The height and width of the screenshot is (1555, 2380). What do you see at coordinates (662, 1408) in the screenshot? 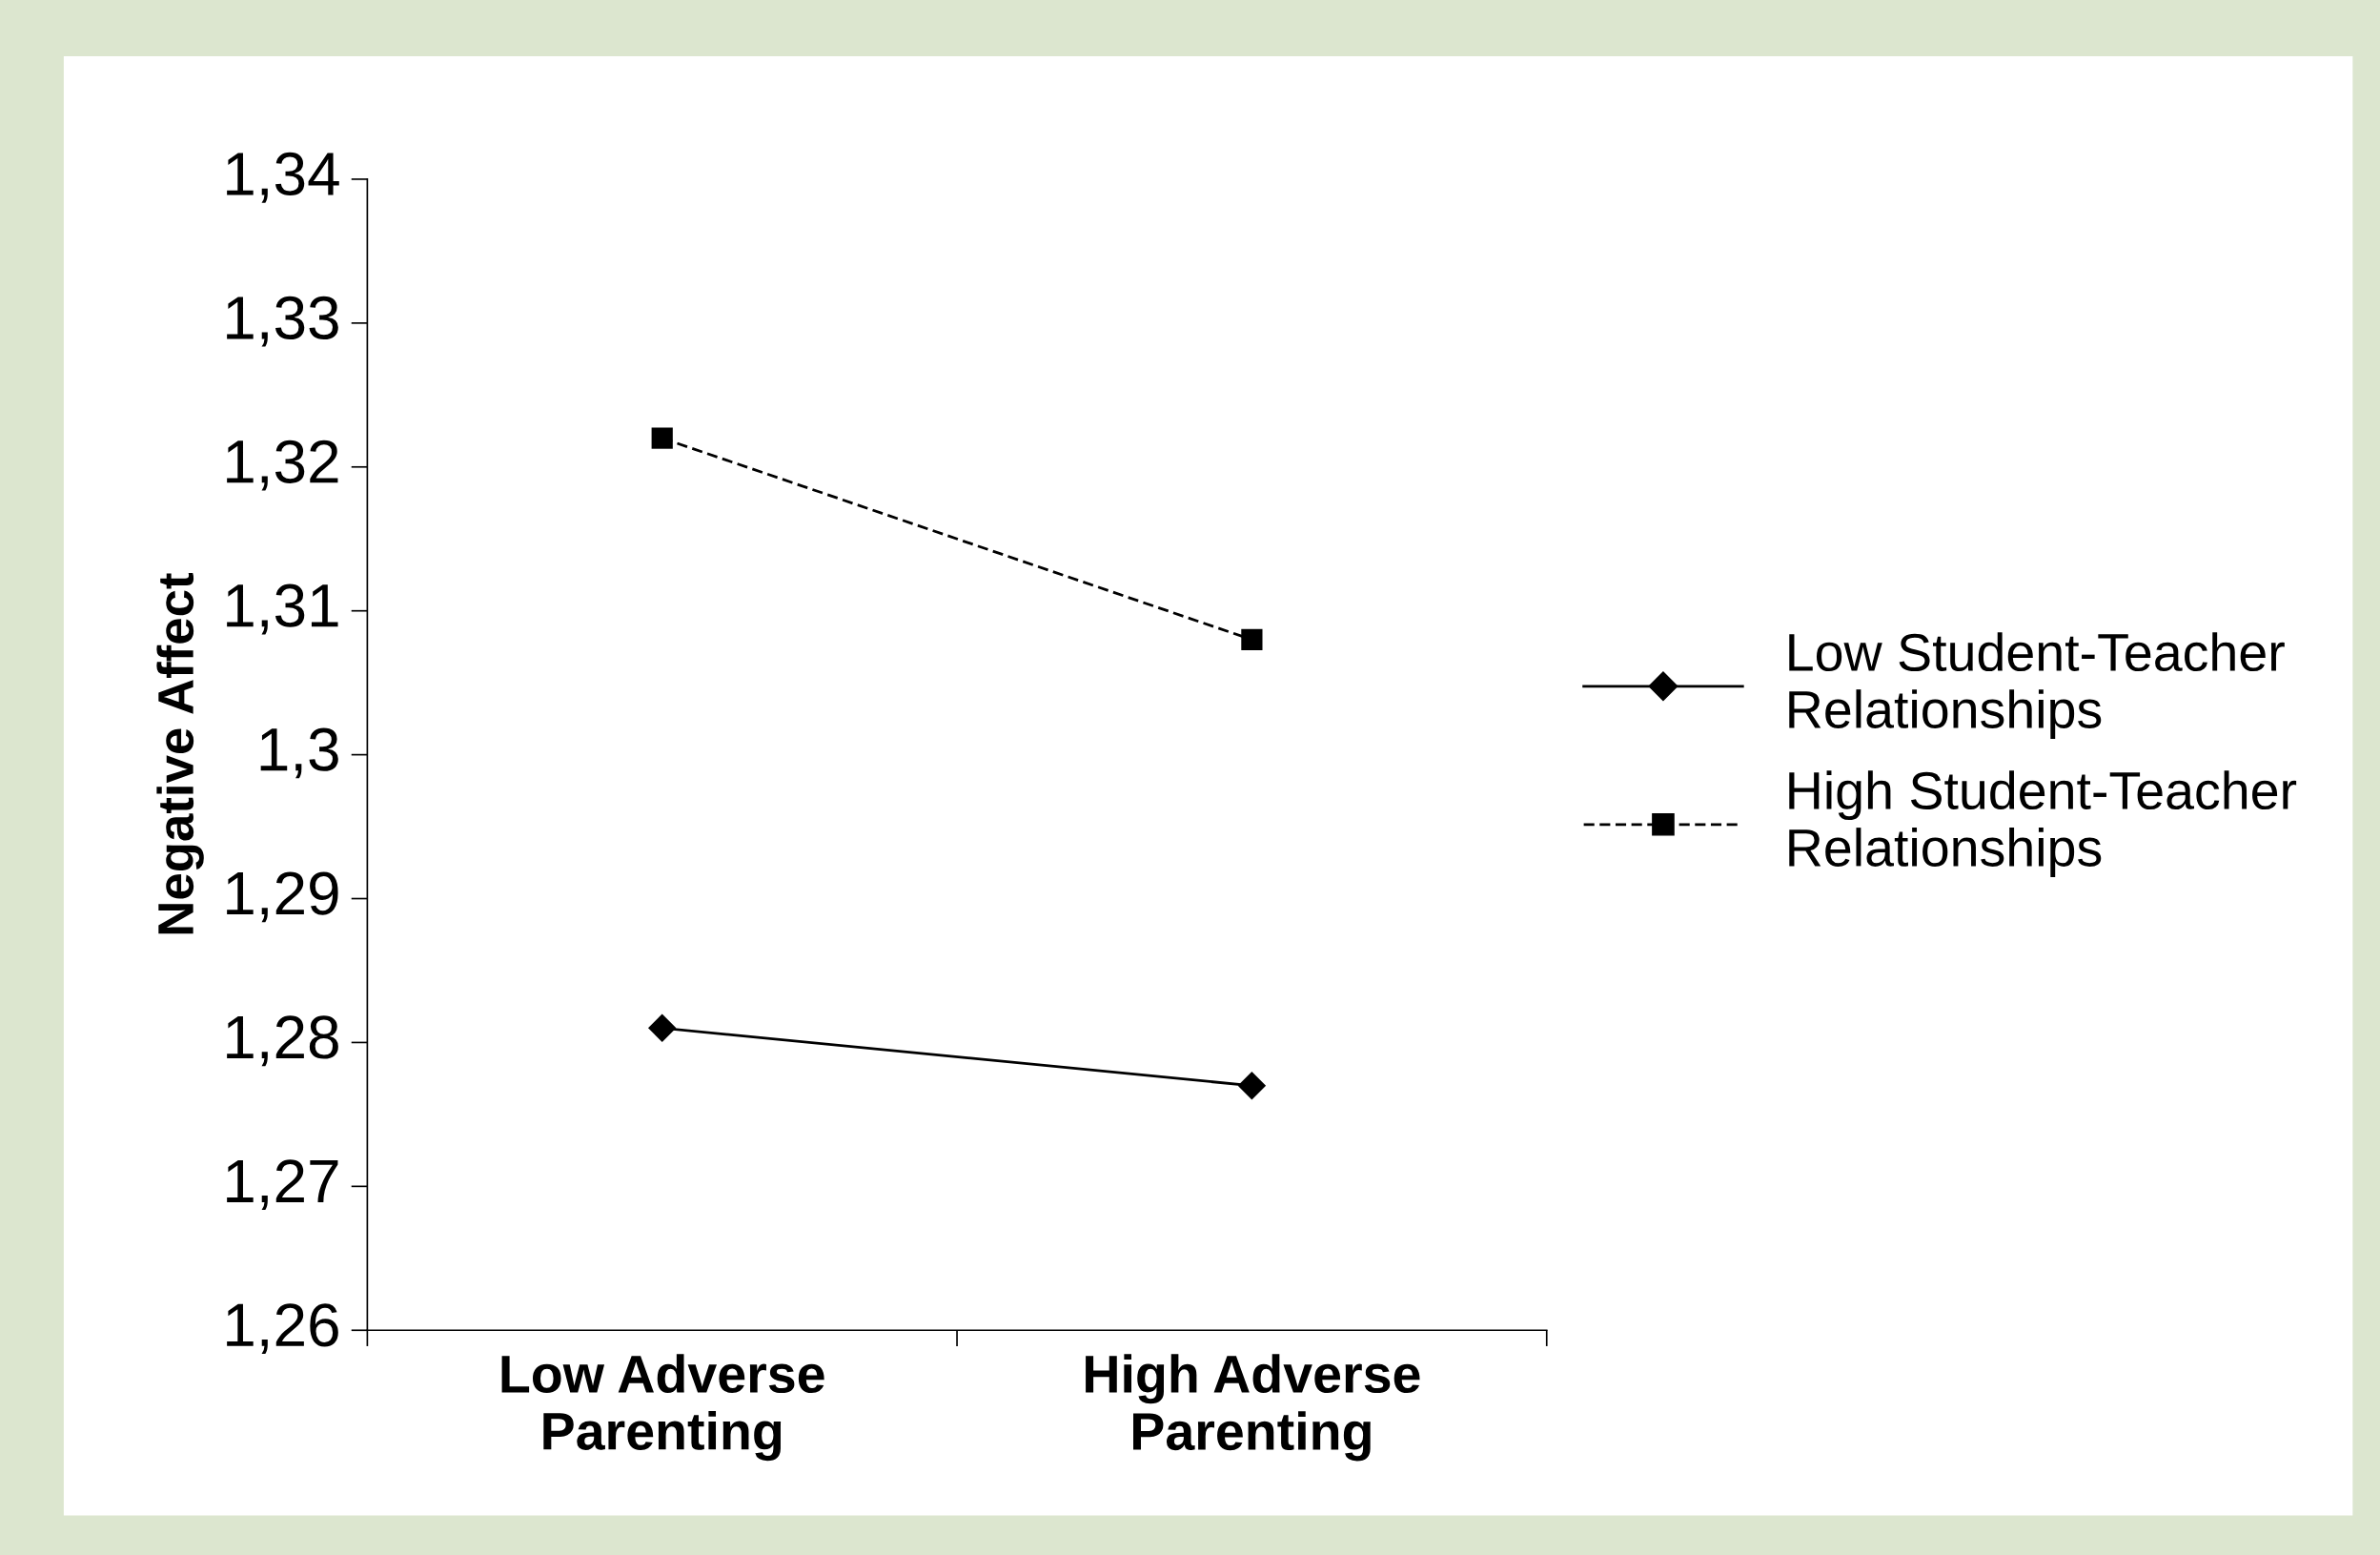
I see `x-tick-label: Low Adverse Parenting` at bounding box center [662, 1408].